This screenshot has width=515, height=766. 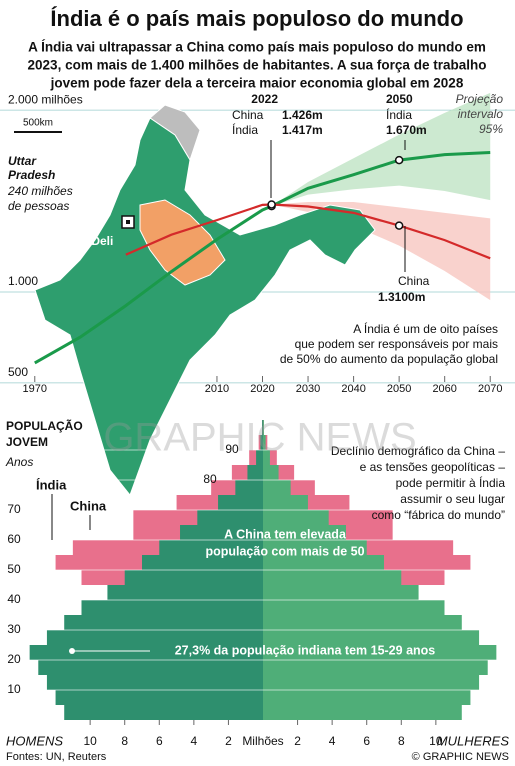 What do you see at coordinates (51, 484) in the screenshot?
I see `legend-label: Índia` at bounding box center [51, 484].